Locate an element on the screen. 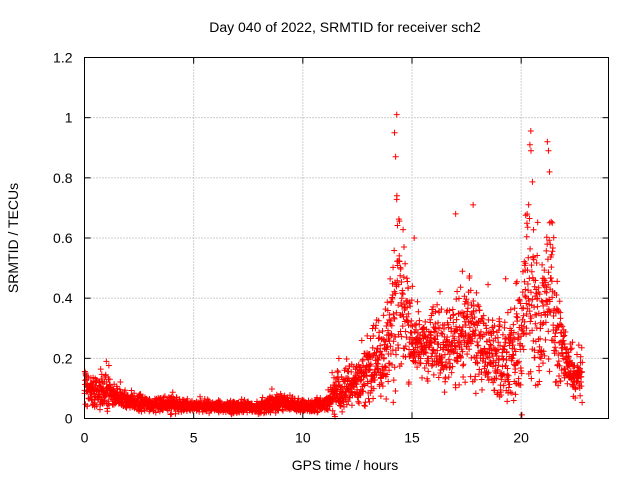 The height and width of the screenshot is (485, 640). y-tick-label: 0.2 is located at coordinates (63, 358).